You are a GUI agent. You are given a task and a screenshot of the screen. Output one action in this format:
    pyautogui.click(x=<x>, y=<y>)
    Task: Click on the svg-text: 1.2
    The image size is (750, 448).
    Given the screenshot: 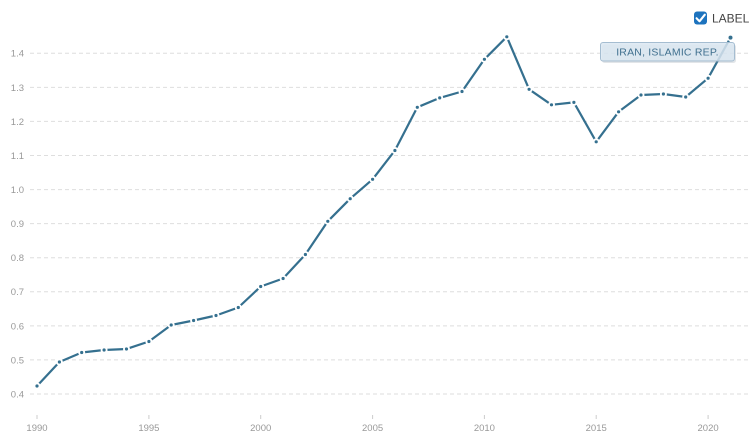 What is the action you would take?
    pyautogui.click(x=17, y=122)
    